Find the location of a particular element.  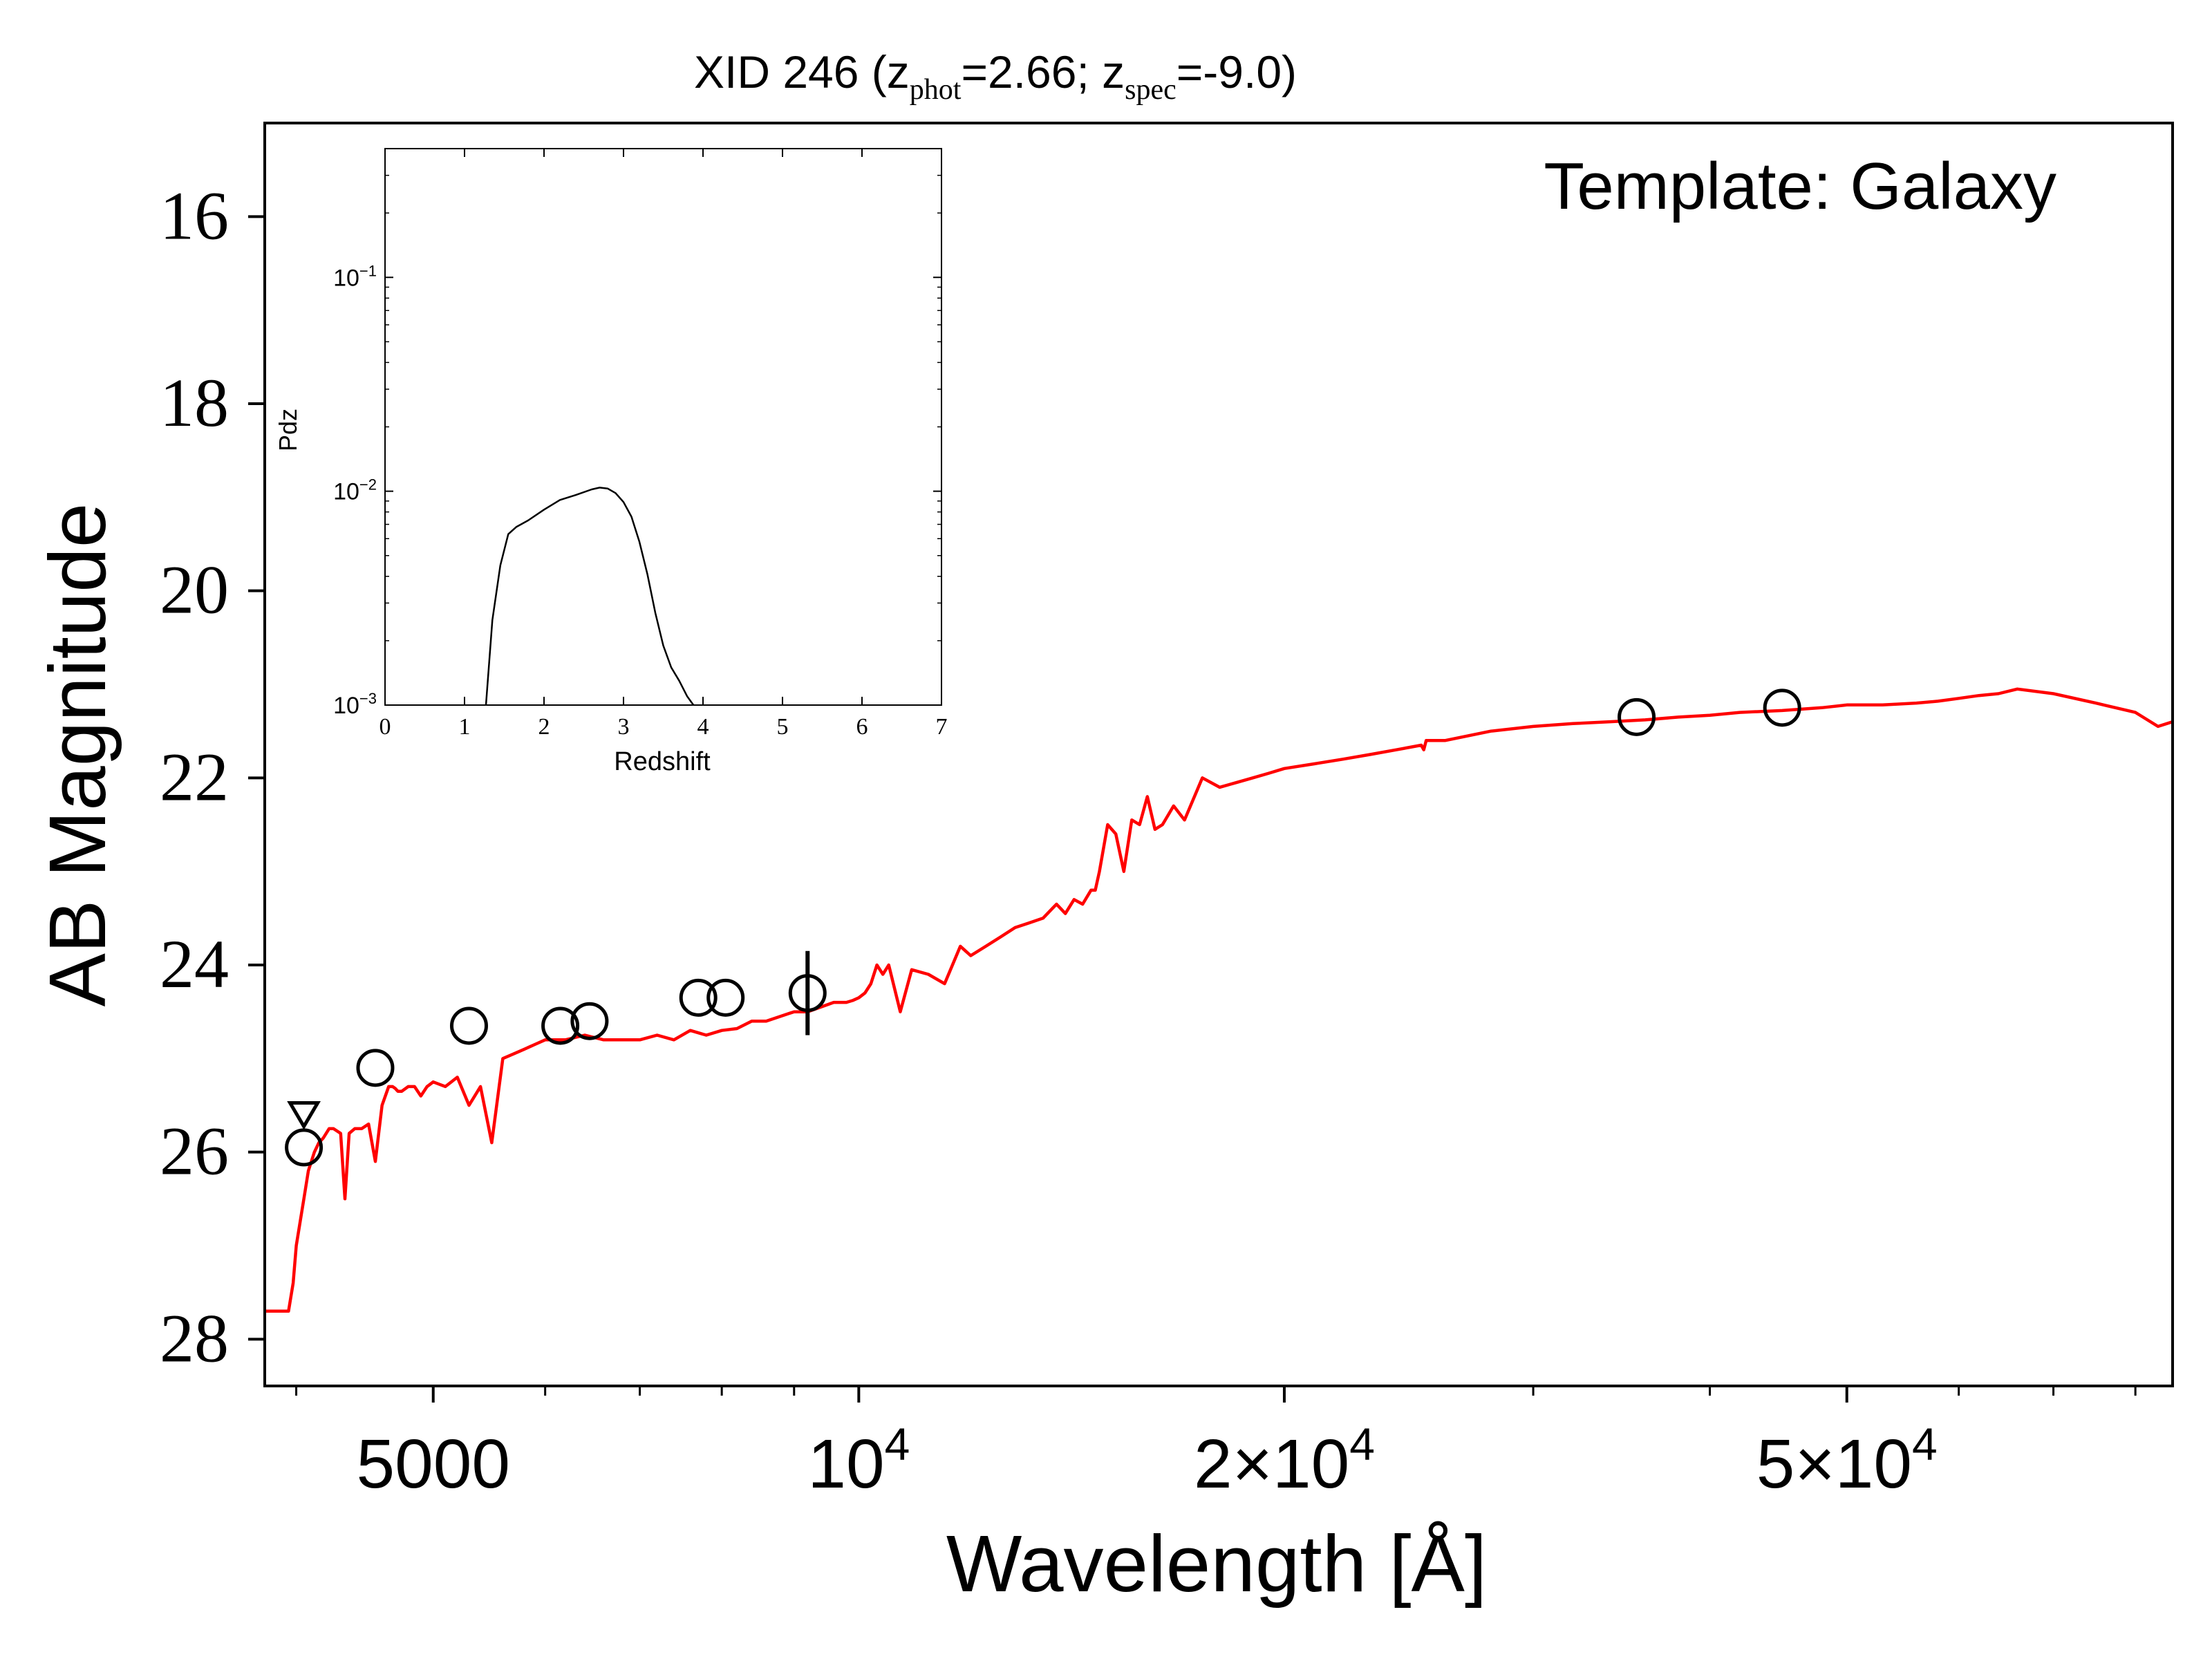

pdz-curve is located at coordinates (590, 596).